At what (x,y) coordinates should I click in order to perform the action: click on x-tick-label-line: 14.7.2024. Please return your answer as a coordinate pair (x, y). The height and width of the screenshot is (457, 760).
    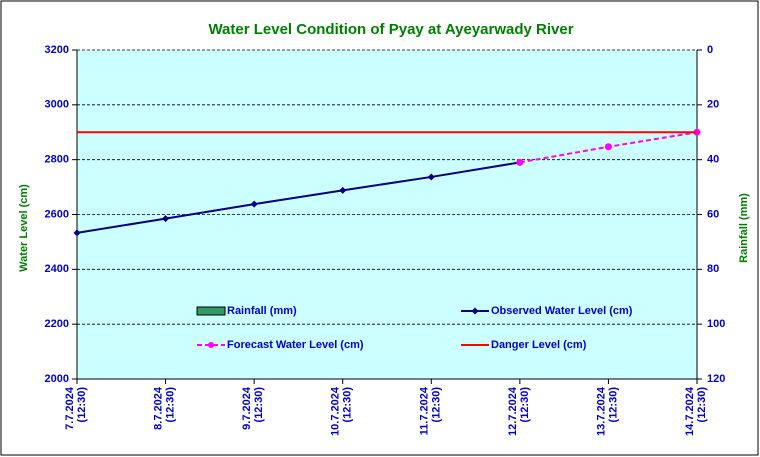
    Looking at the image, I should click on (690, 411).